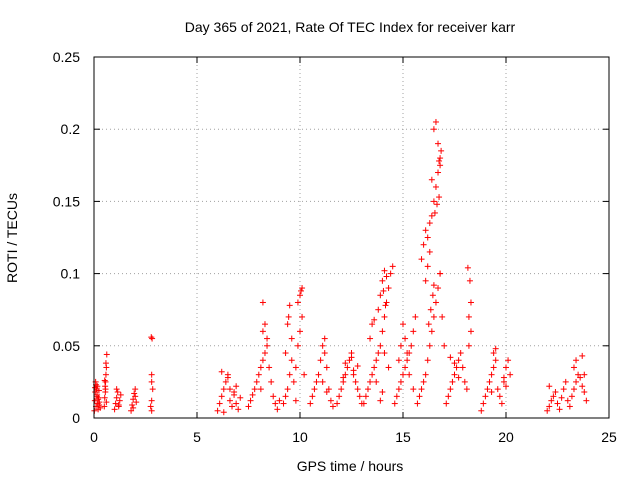 Image resolution: width=640 pixels, height=480 pixels. I want to click on x-tick-label: 25, so click(609, 437).